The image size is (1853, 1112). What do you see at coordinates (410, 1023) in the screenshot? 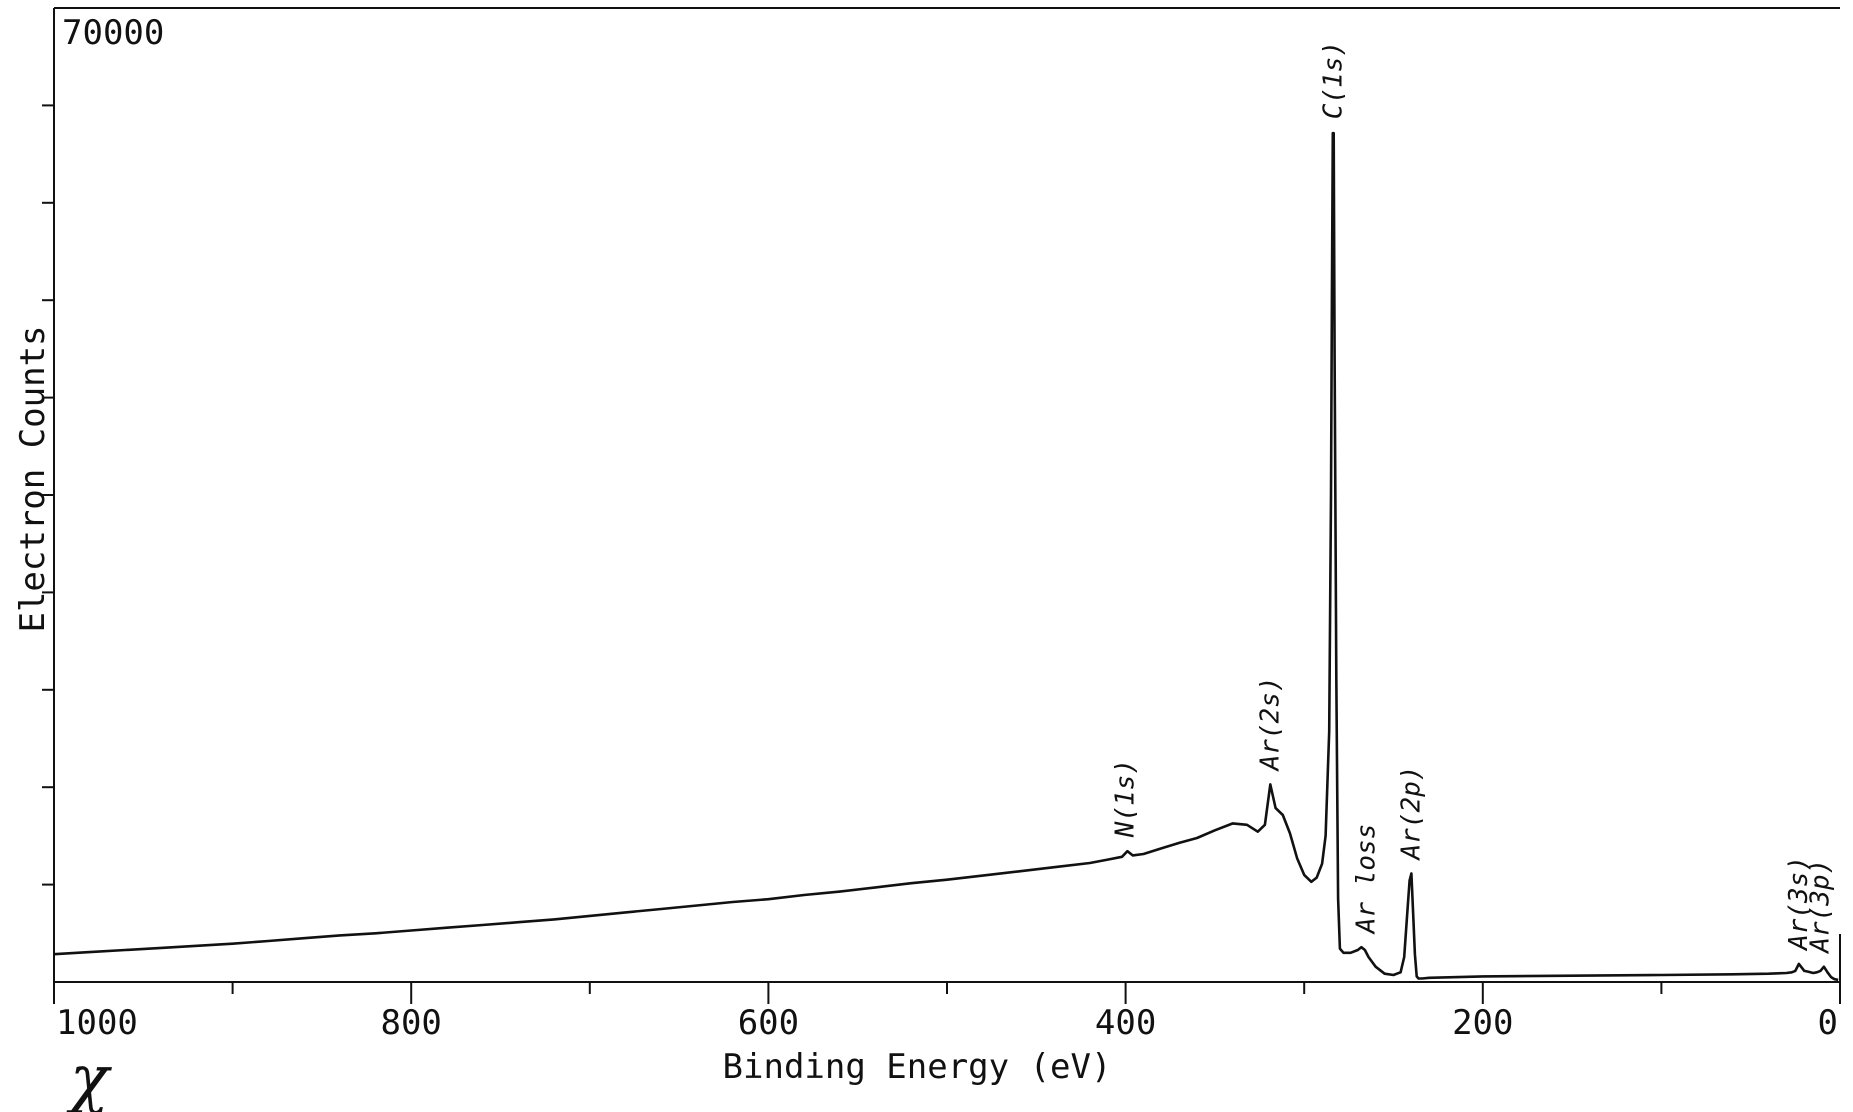
I see `x-tick-label-800: 800` at bounding box center [410, 1023].